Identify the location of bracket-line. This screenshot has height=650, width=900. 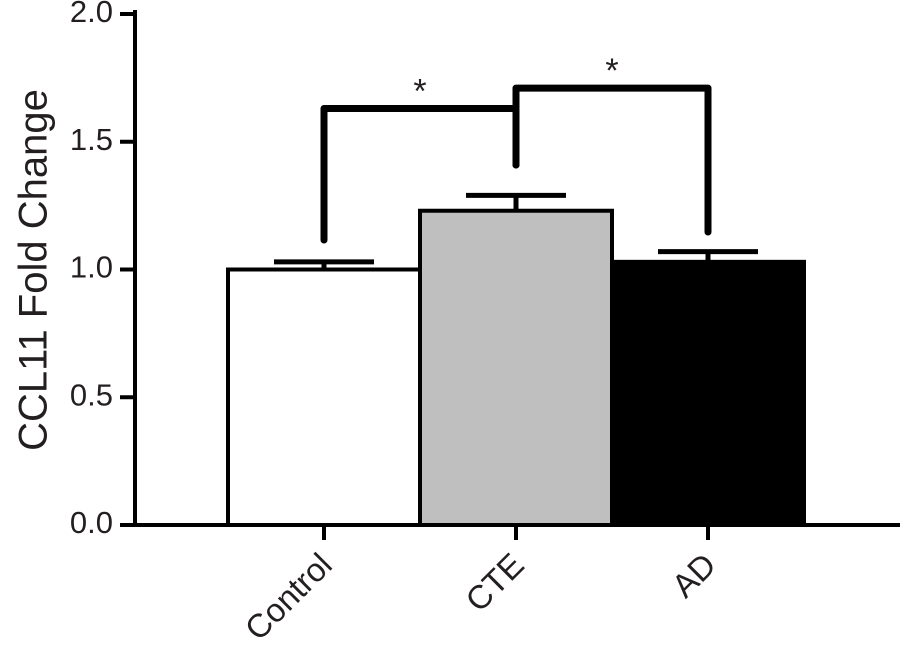
(612, 160).